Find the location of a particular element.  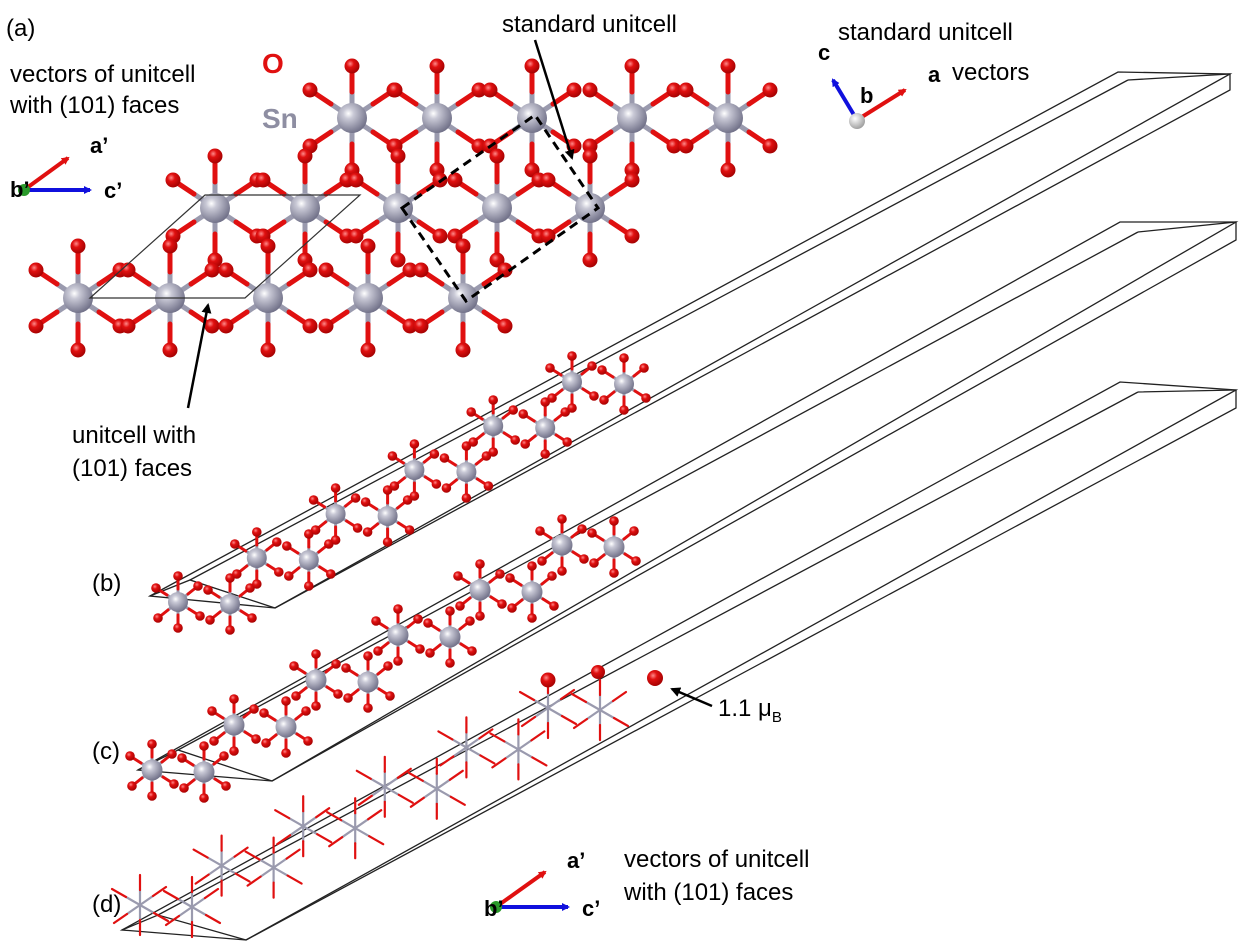

magnetic-moment-value: 1.1 μ is located at coordinates (745, 708).